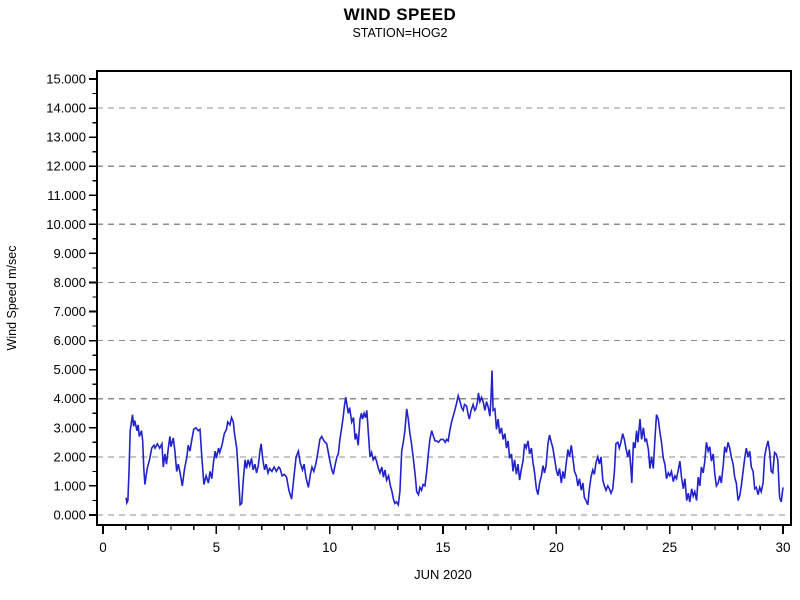 The width and height of the screenshot is (800, 600). I want to click on x-tick-label: 10, so click(329, 547).